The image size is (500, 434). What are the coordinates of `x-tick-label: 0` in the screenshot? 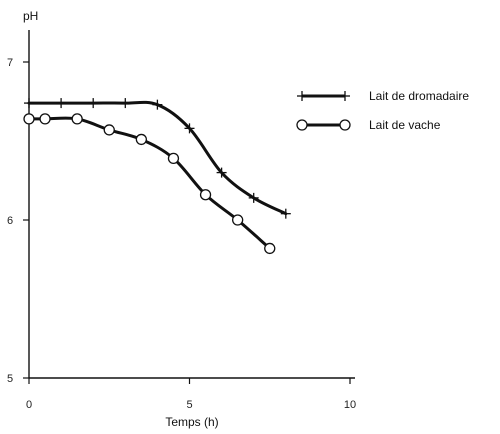 It's located at (29, 405).